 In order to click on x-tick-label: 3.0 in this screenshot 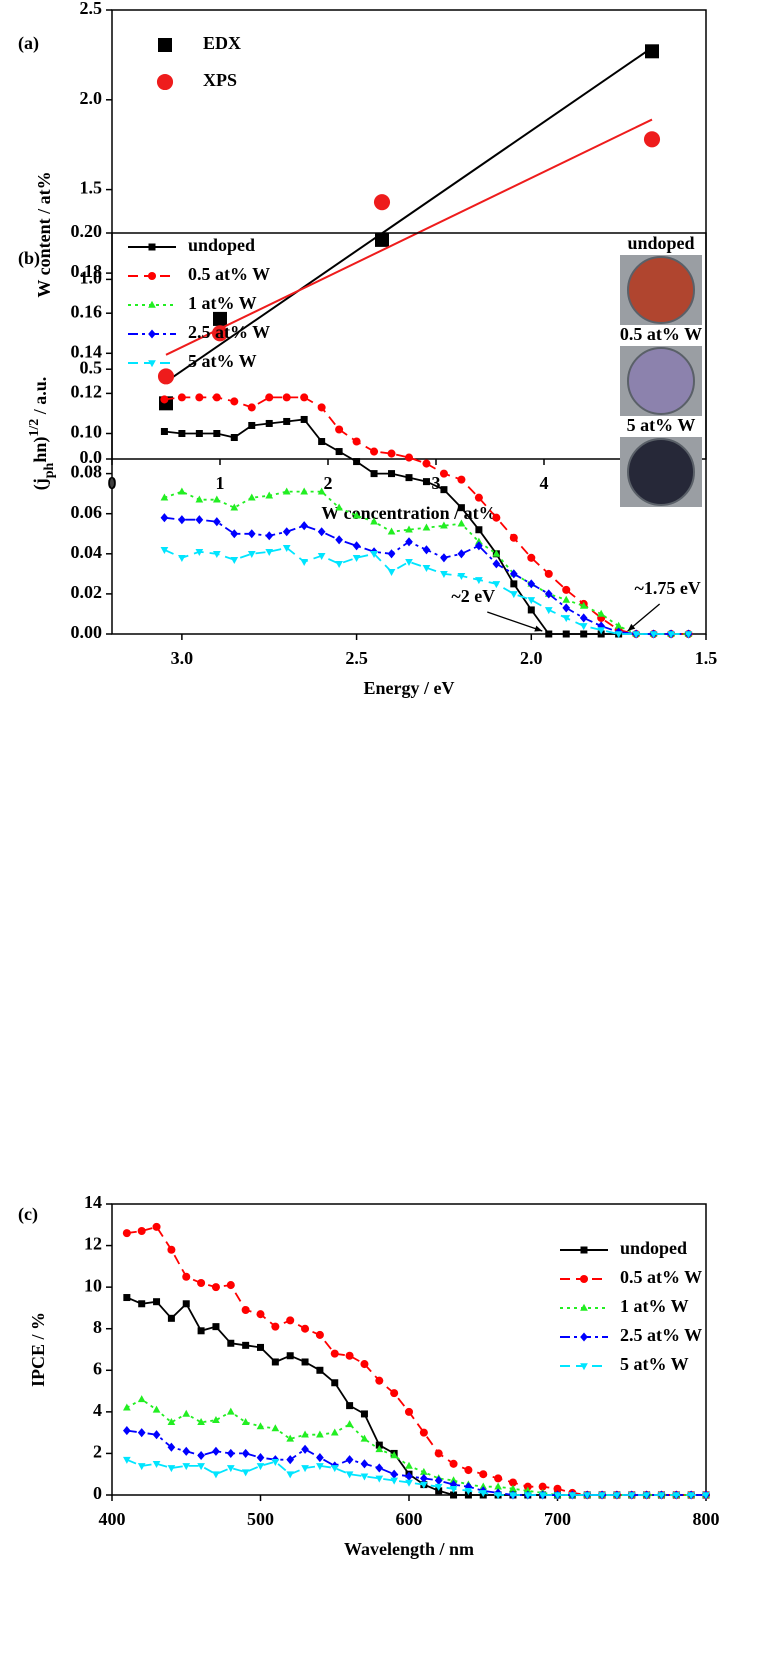, I will do `click(182, 658)`.